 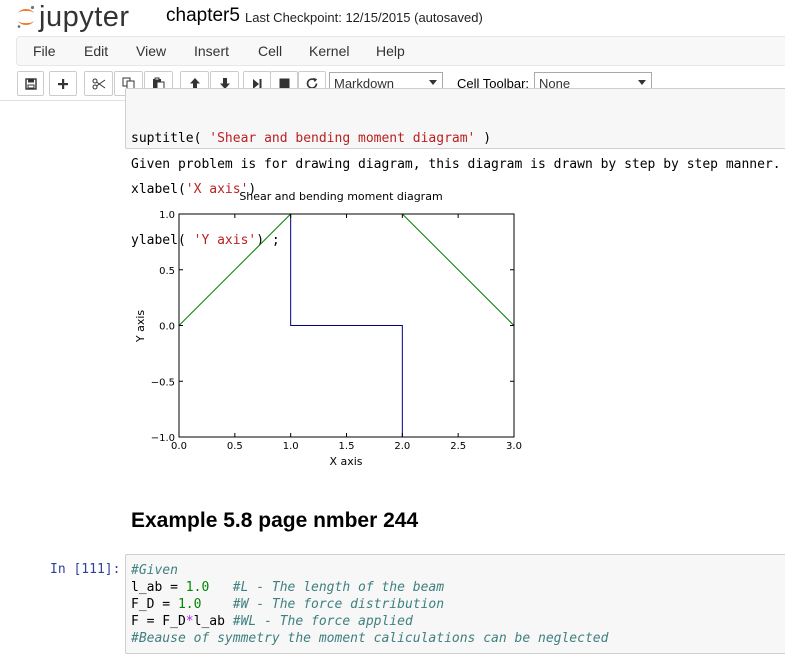 I want to click on save-icon, so click(x=30, y=83).